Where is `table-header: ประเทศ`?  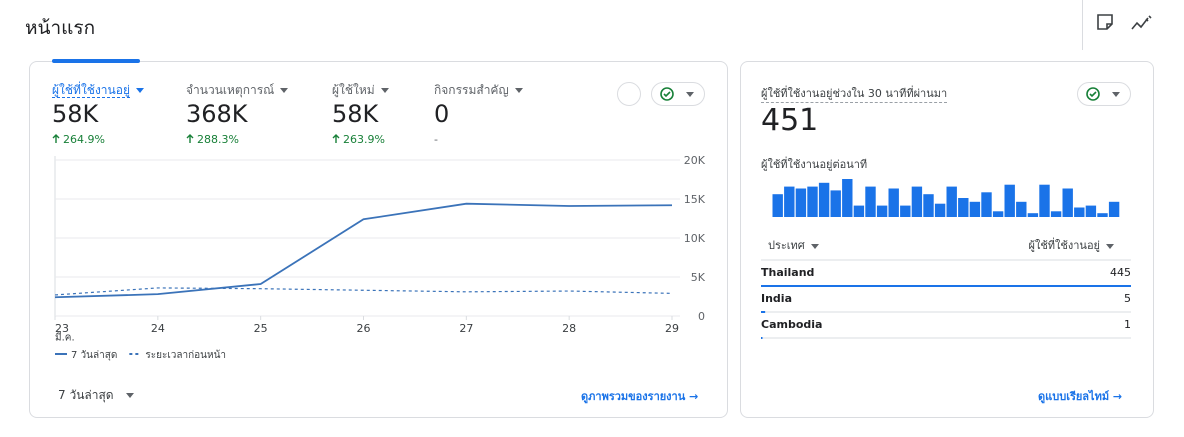 table-header: ประเทศ is located at coordinates (793, 245).